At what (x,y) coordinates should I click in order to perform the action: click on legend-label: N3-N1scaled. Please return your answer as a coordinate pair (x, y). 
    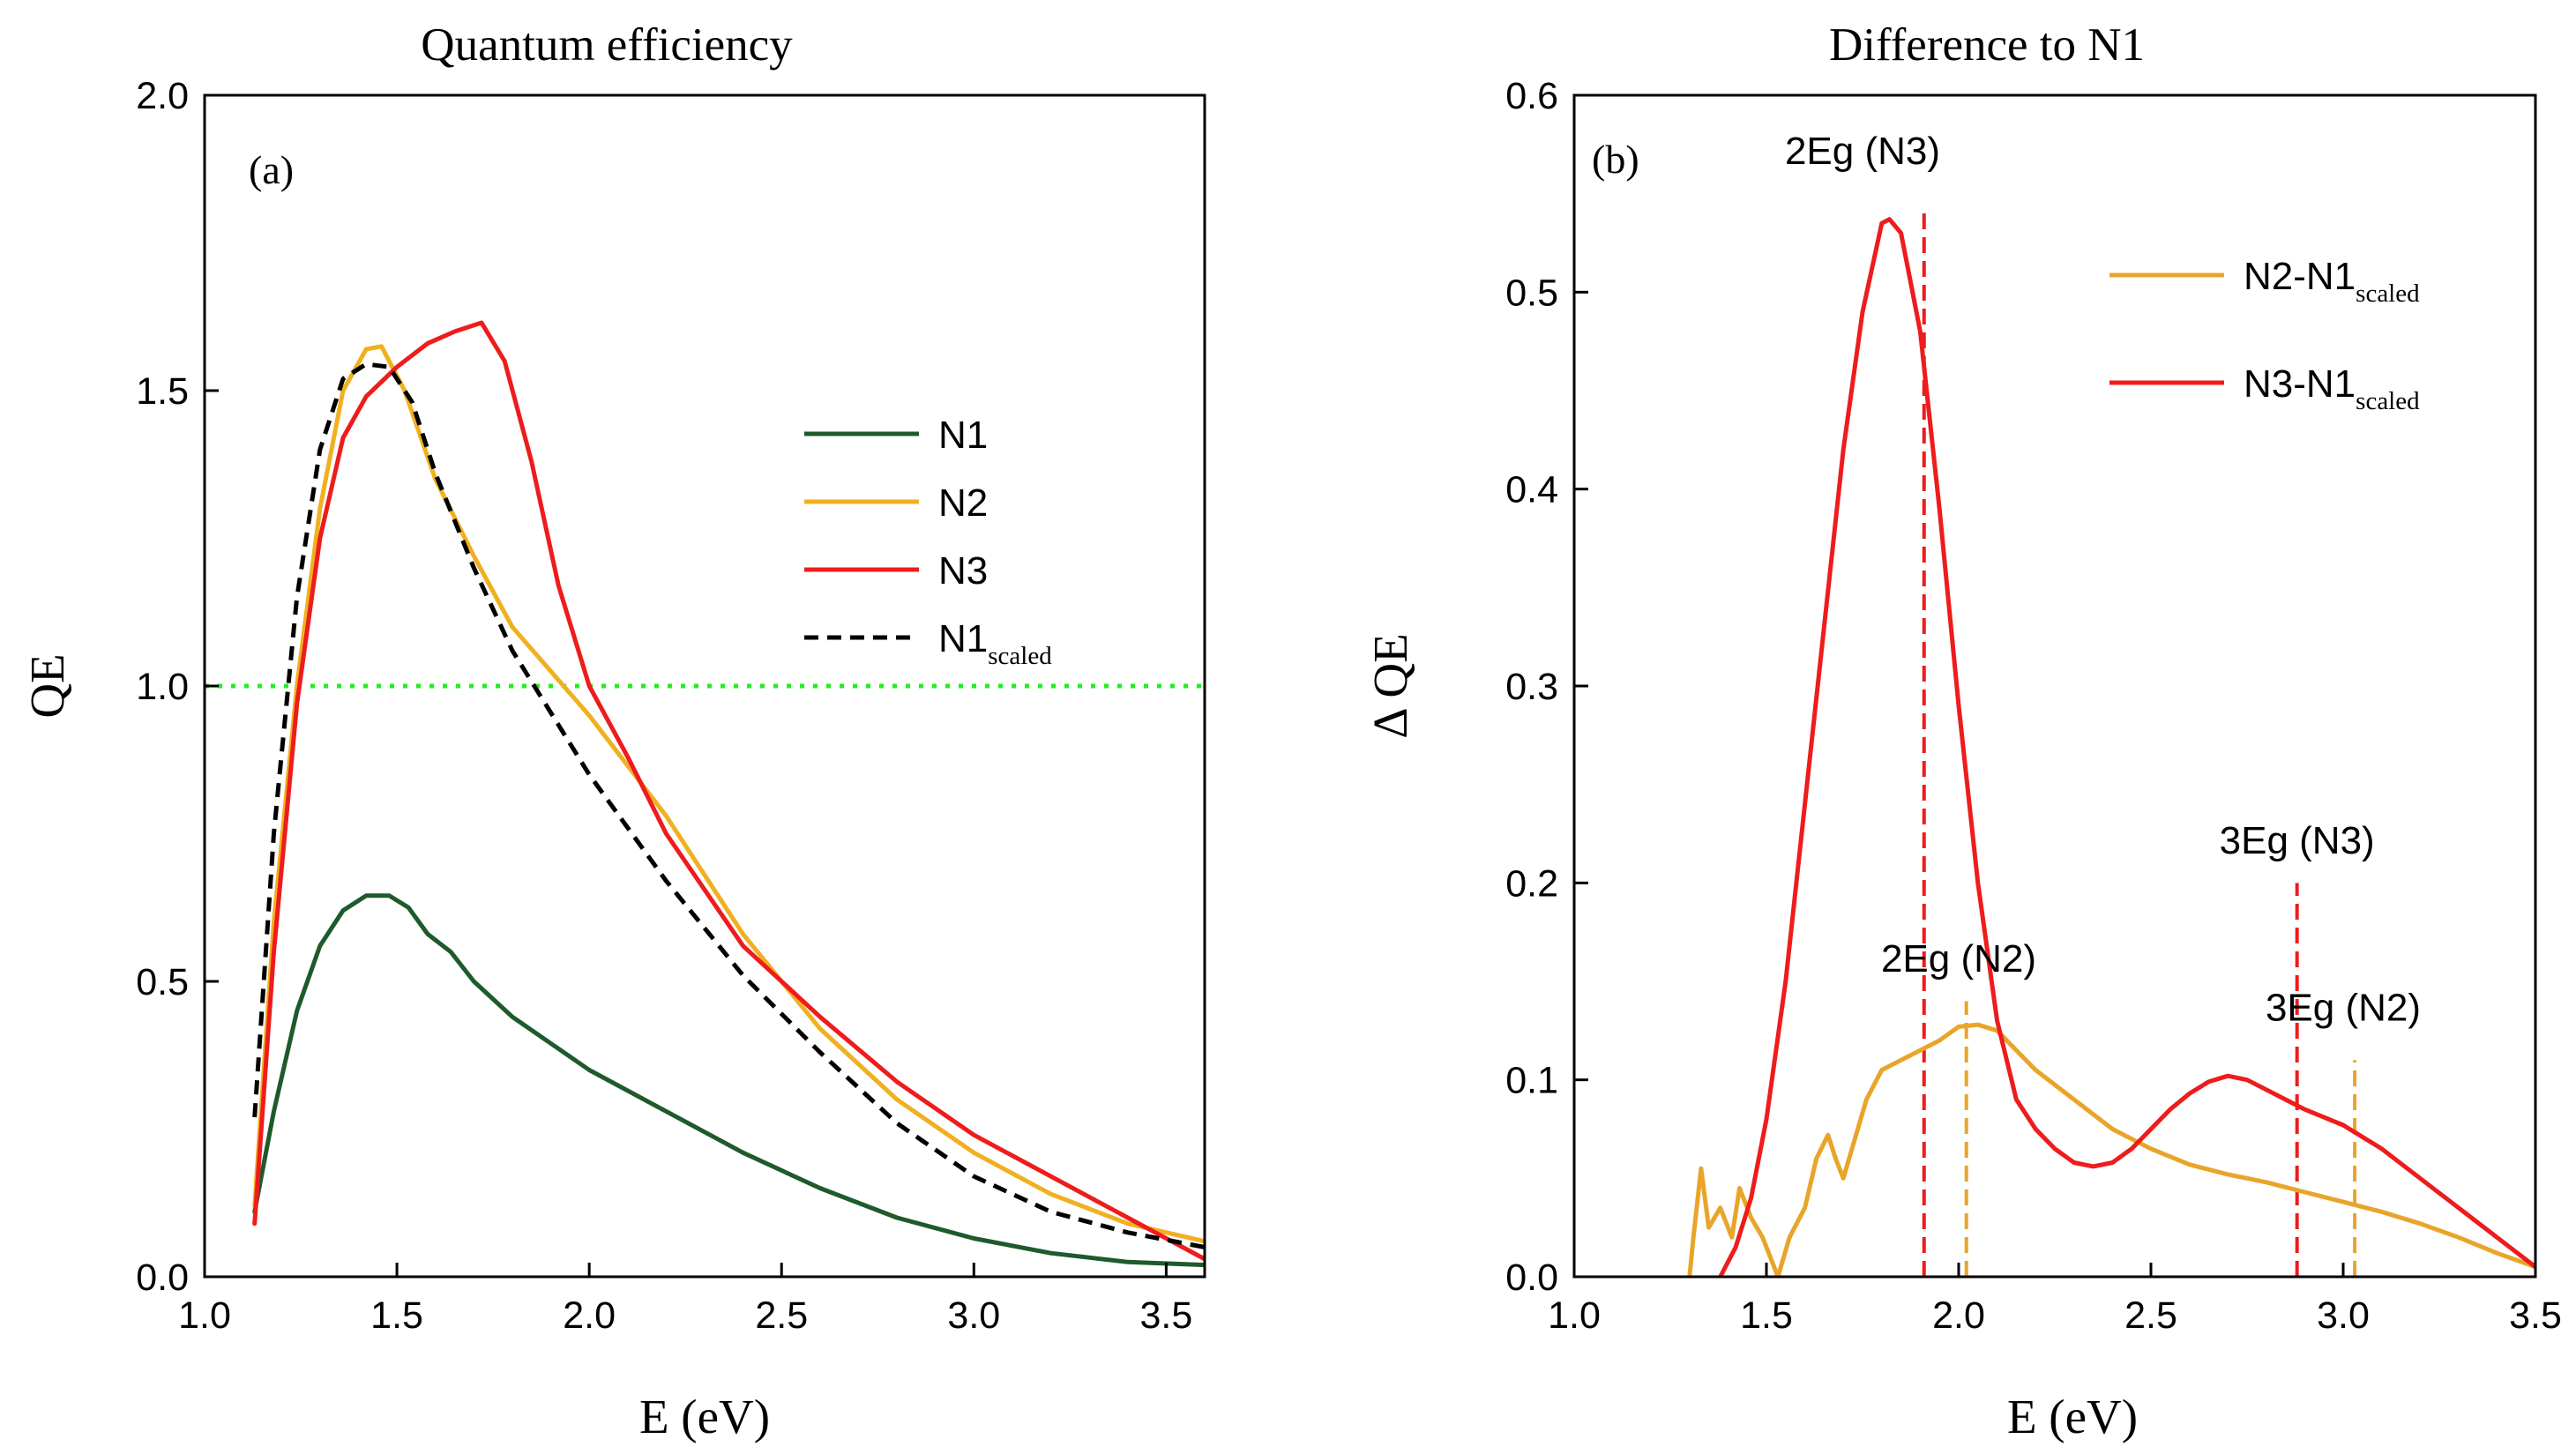
    Looking at the image, I should click on (2332, 388).